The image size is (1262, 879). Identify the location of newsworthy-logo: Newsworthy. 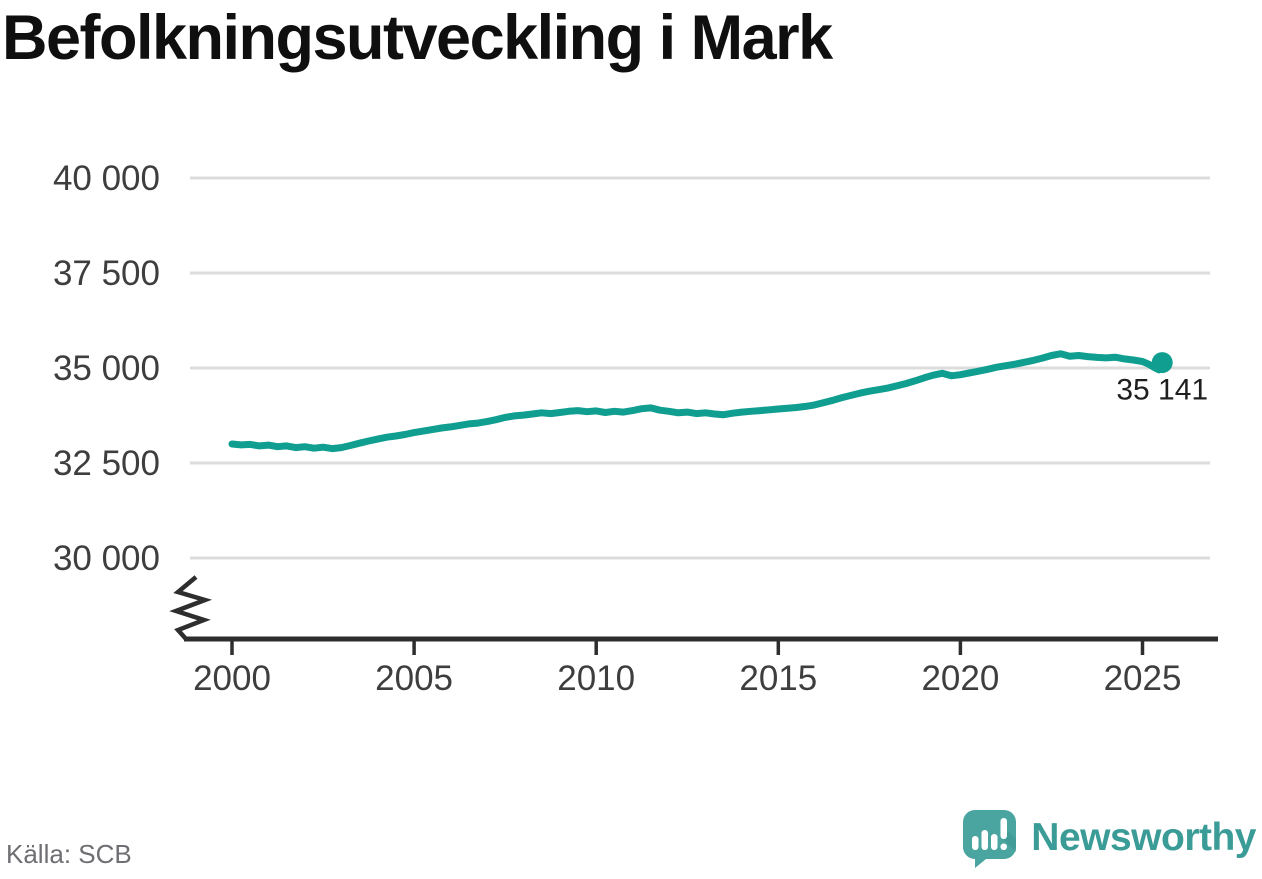
(1108, 839).